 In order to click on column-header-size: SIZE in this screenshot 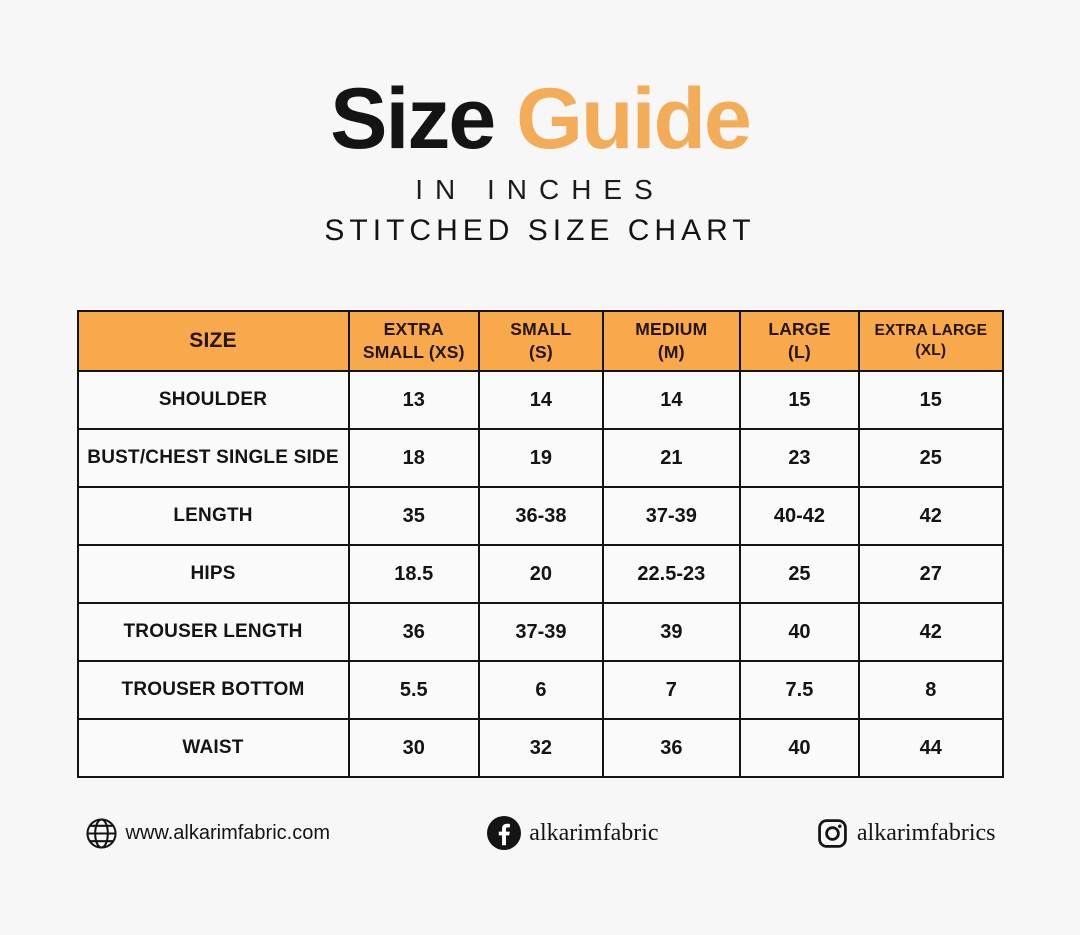, I will do `click(213, 341)`.